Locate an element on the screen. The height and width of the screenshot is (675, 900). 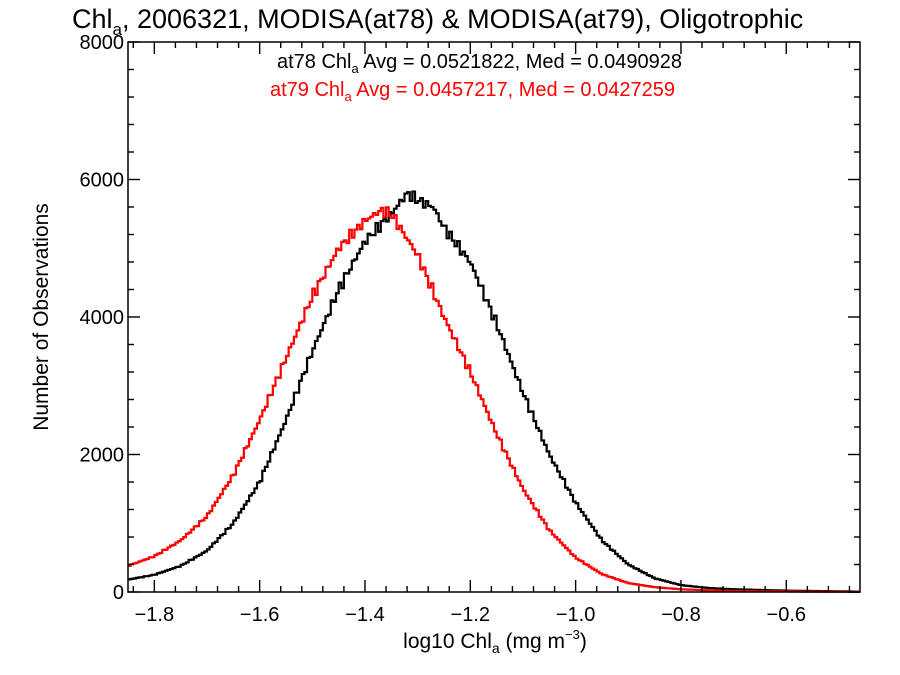
y-tick-label: 0 is located at coordinates (118, 593).